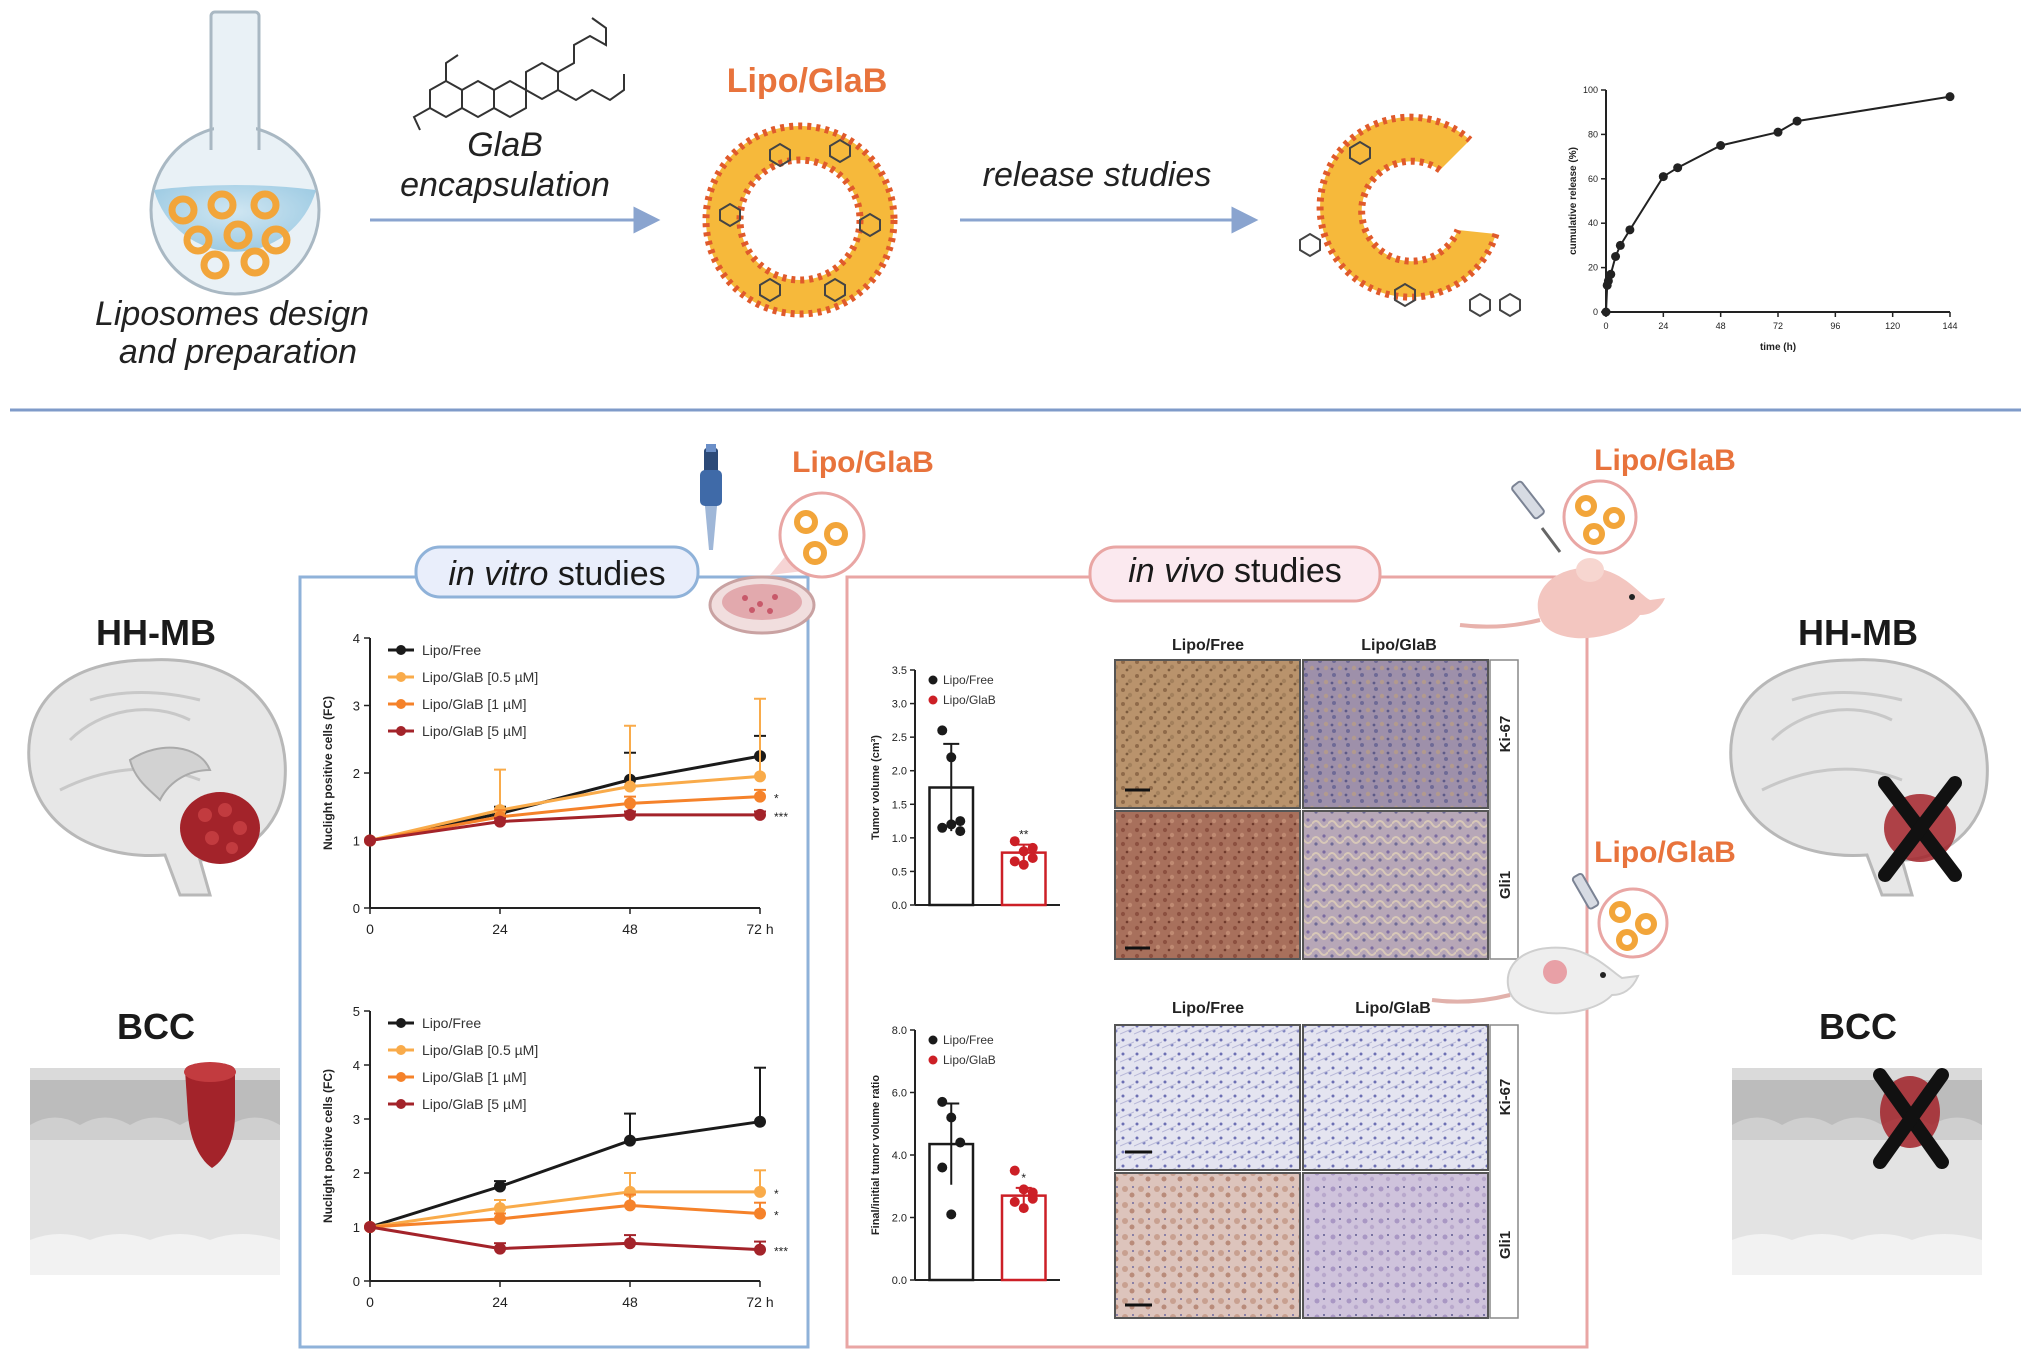 The height and width of the screenshot is (1354, 2031). What do you see at coordinates (1283, 571) in the screenshot?
I see `in-vivo-studies-text: studies` at bounding box center [1283, 571].